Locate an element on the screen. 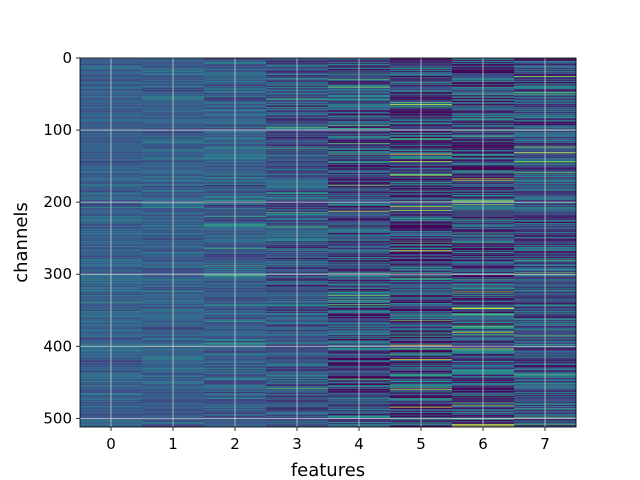  x-axis-ticks: 0 1 2 3 4 5 6 7 is located at coordinates (328, 440).